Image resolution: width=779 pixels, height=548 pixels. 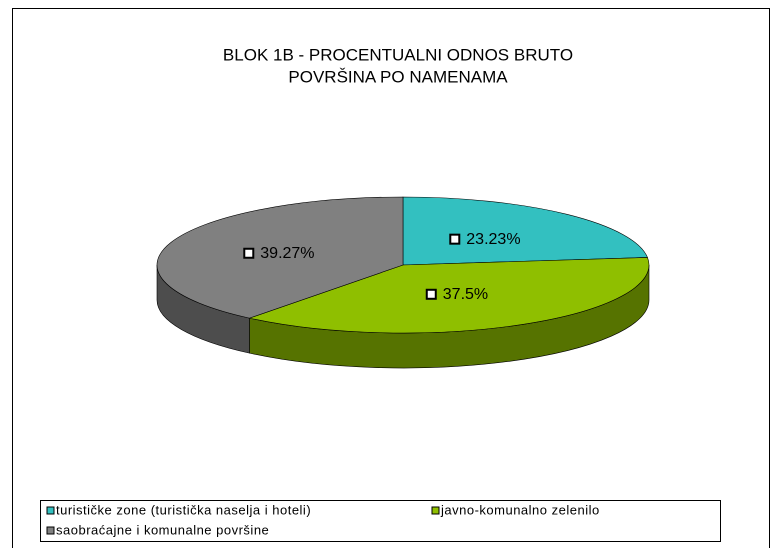 What do you see at coordinates (287, 253) in the screenshot?
I see `data-label: 39.27%` at bounding box center [287, 253].